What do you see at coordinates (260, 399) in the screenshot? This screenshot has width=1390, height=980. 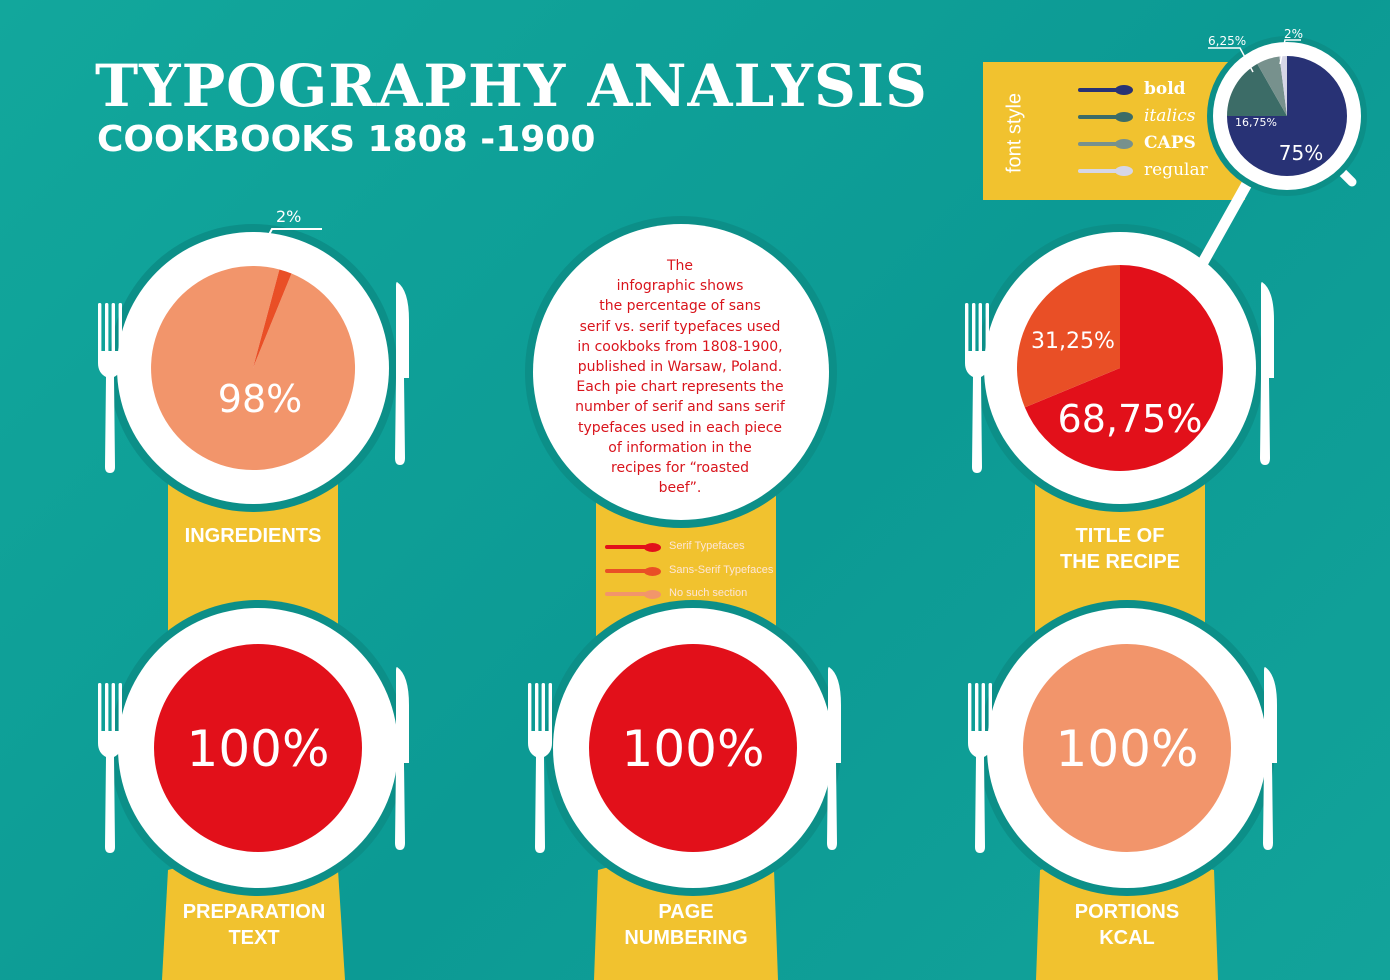 I see `pie-label-ingredients-main: 98%` at bounding box center [260, 399].